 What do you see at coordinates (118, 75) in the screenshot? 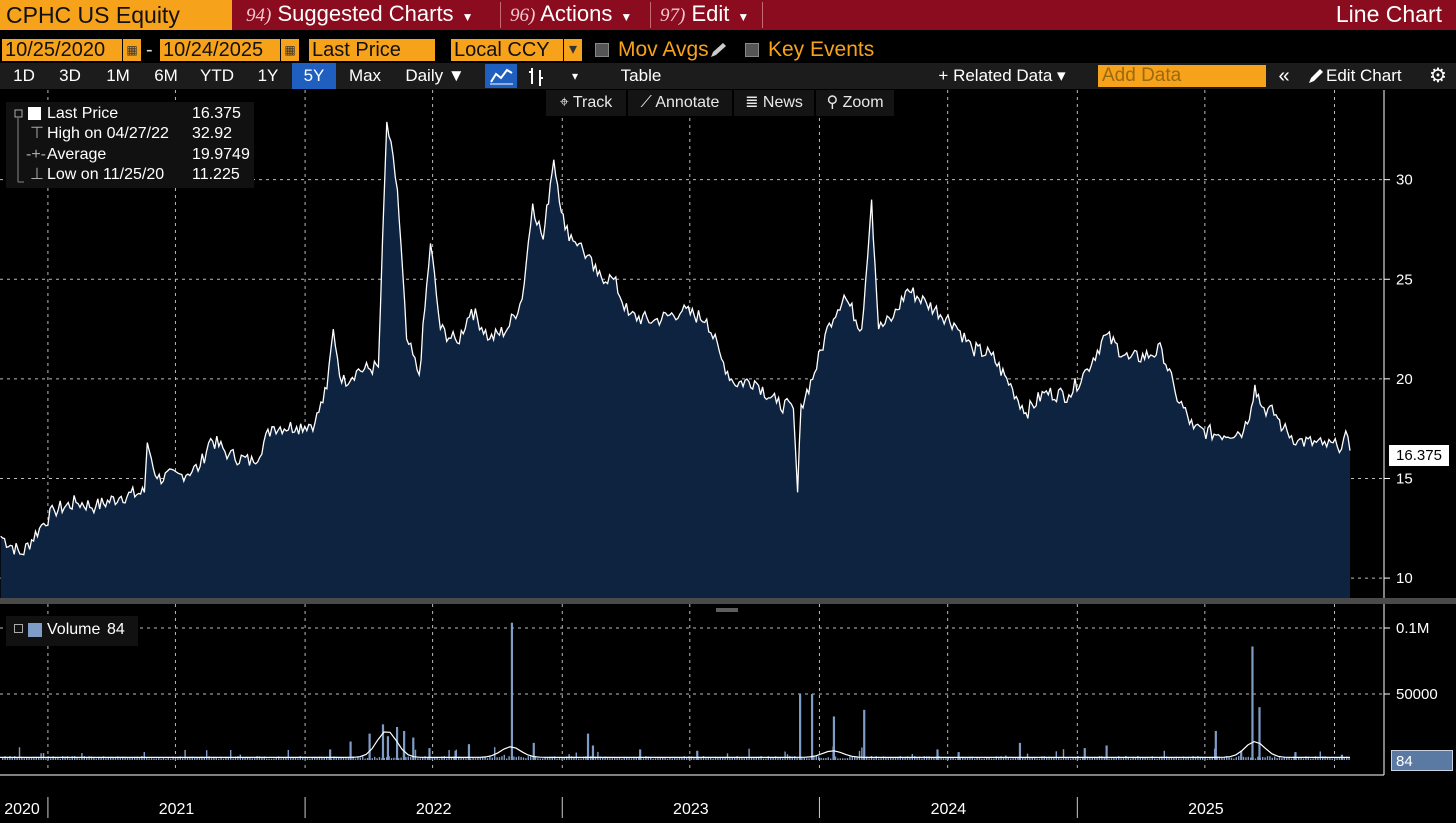
I see `period-1m: 1M` at bounding box center [118, 75].